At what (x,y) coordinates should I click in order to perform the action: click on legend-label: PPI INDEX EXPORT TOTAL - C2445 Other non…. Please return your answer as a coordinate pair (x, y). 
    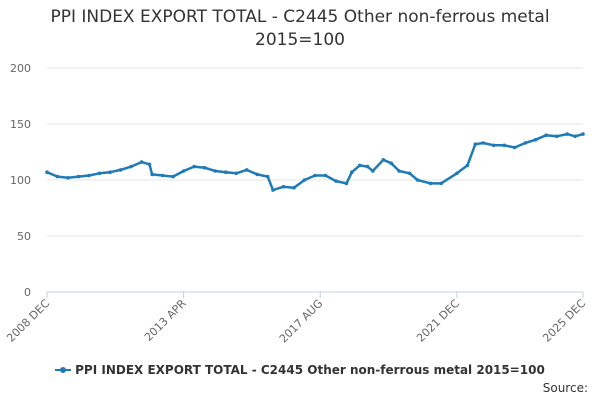
    Looking at the image, I should click on (310, 370).